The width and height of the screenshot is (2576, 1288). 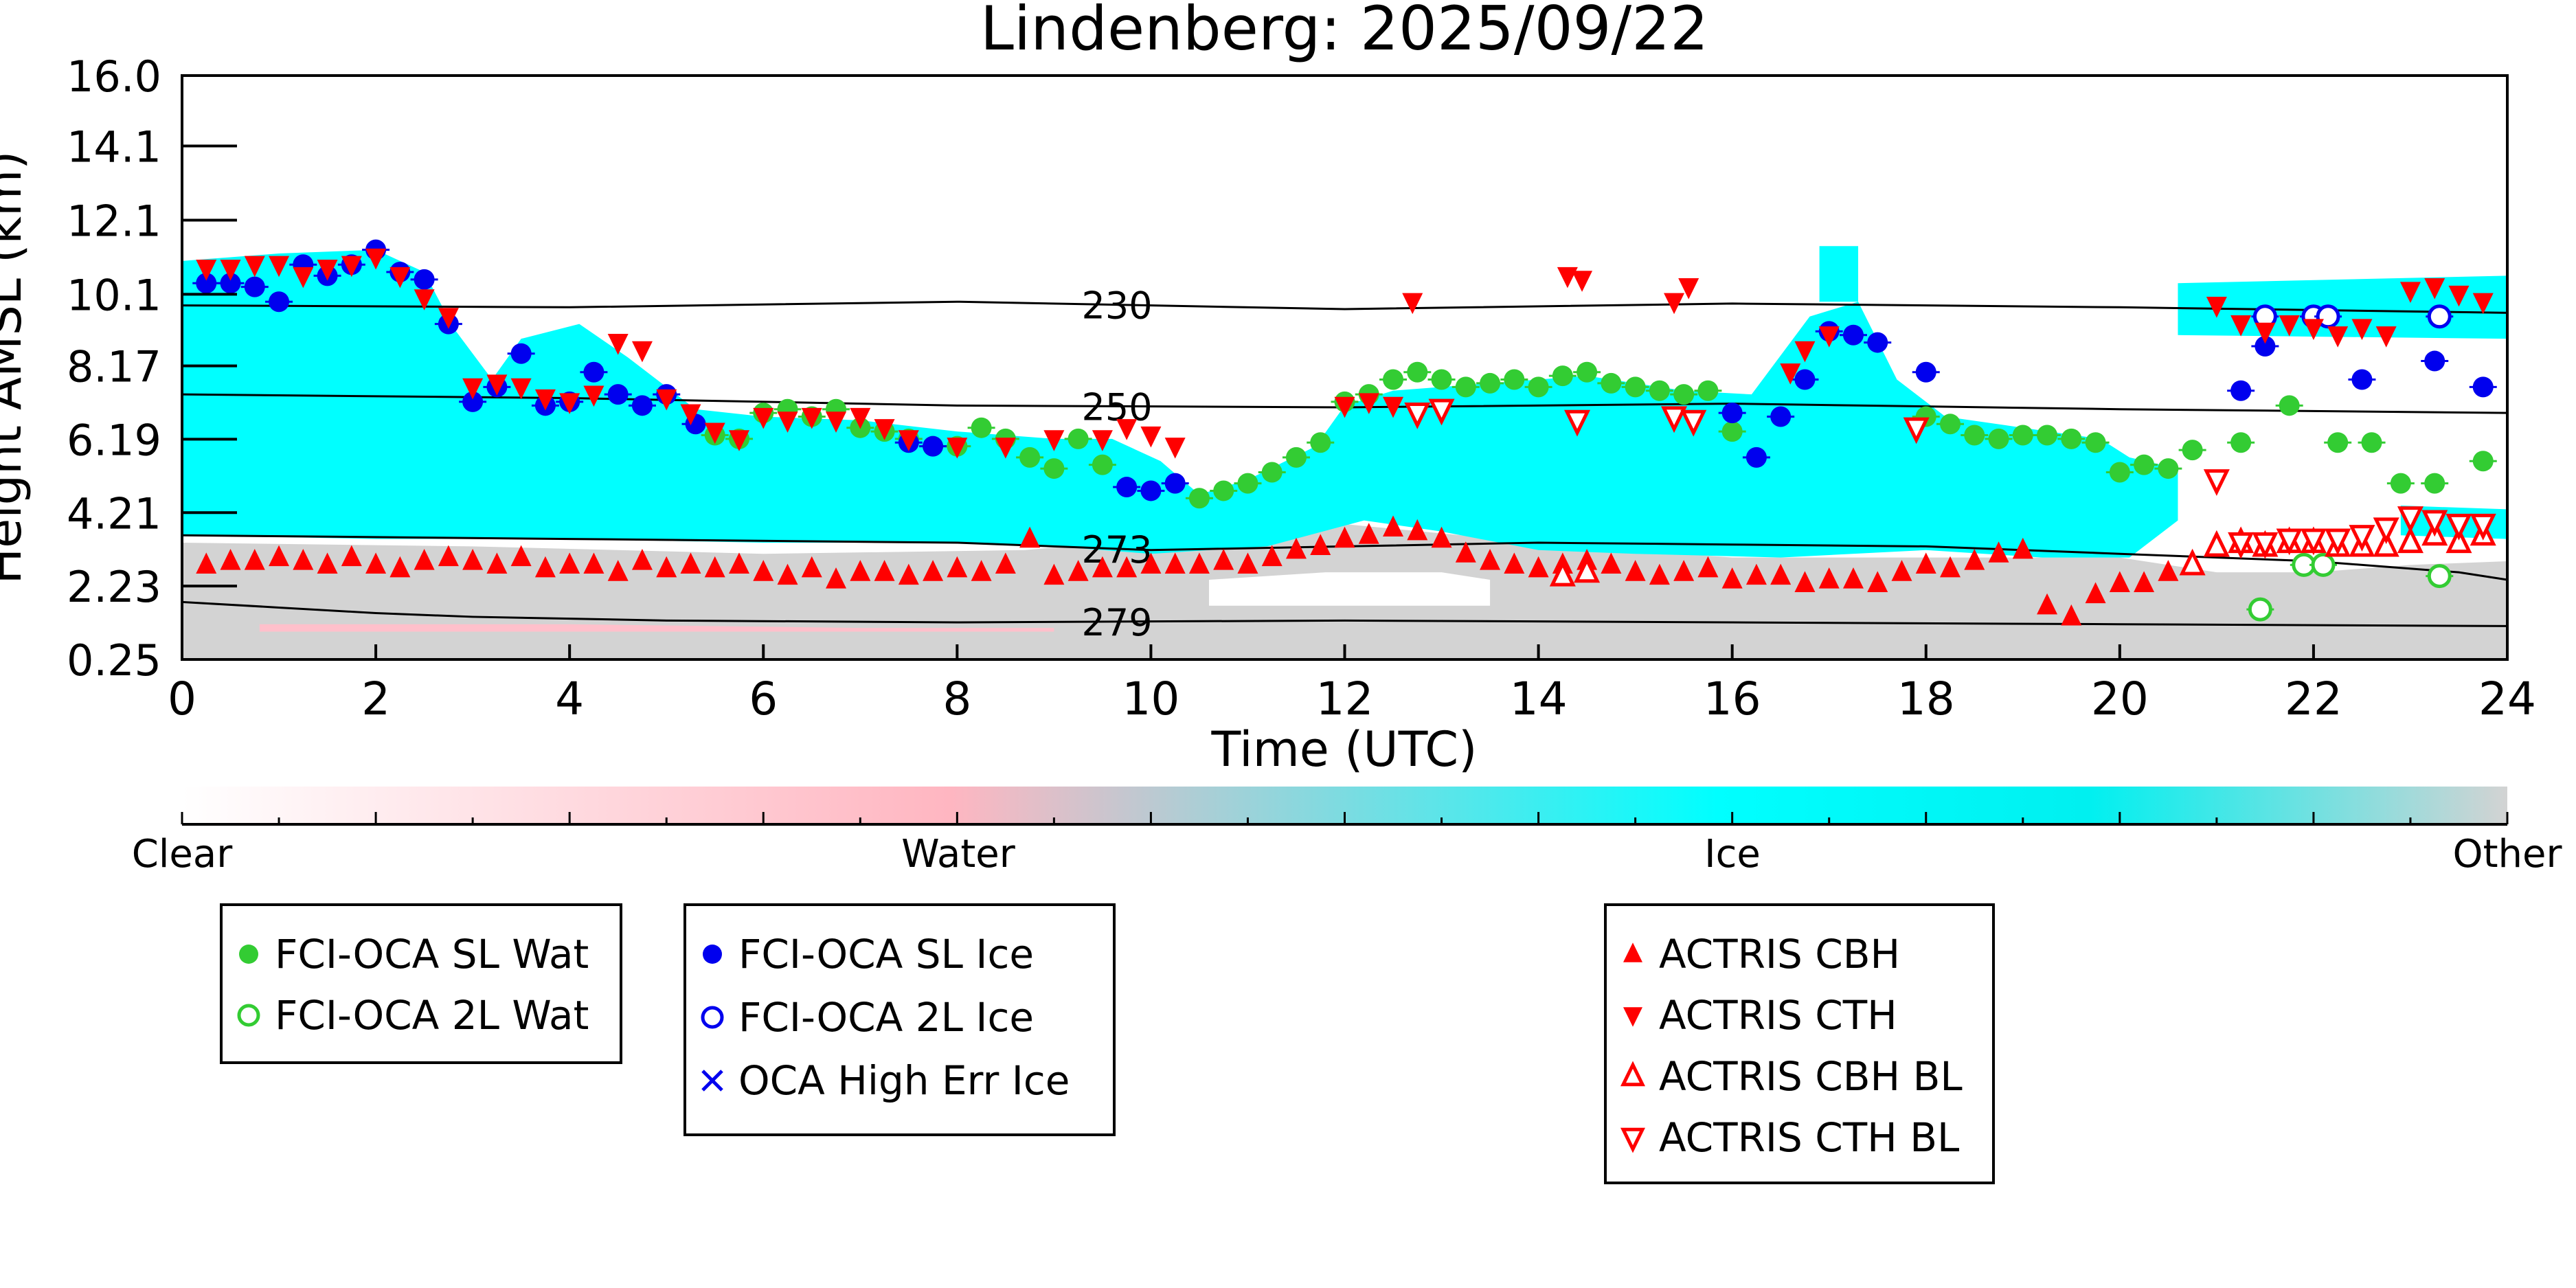 I want to click on x-tick-label: 20, so click(x=2120, y=699).